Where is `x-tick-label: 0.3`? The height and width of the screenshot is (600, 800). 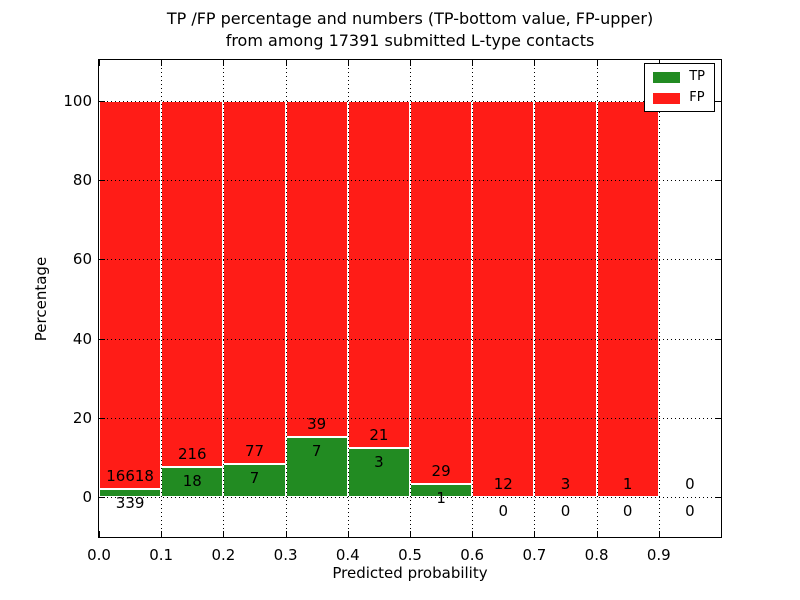 x-tick-label: 0.3 is located at coordinates (285, 555).